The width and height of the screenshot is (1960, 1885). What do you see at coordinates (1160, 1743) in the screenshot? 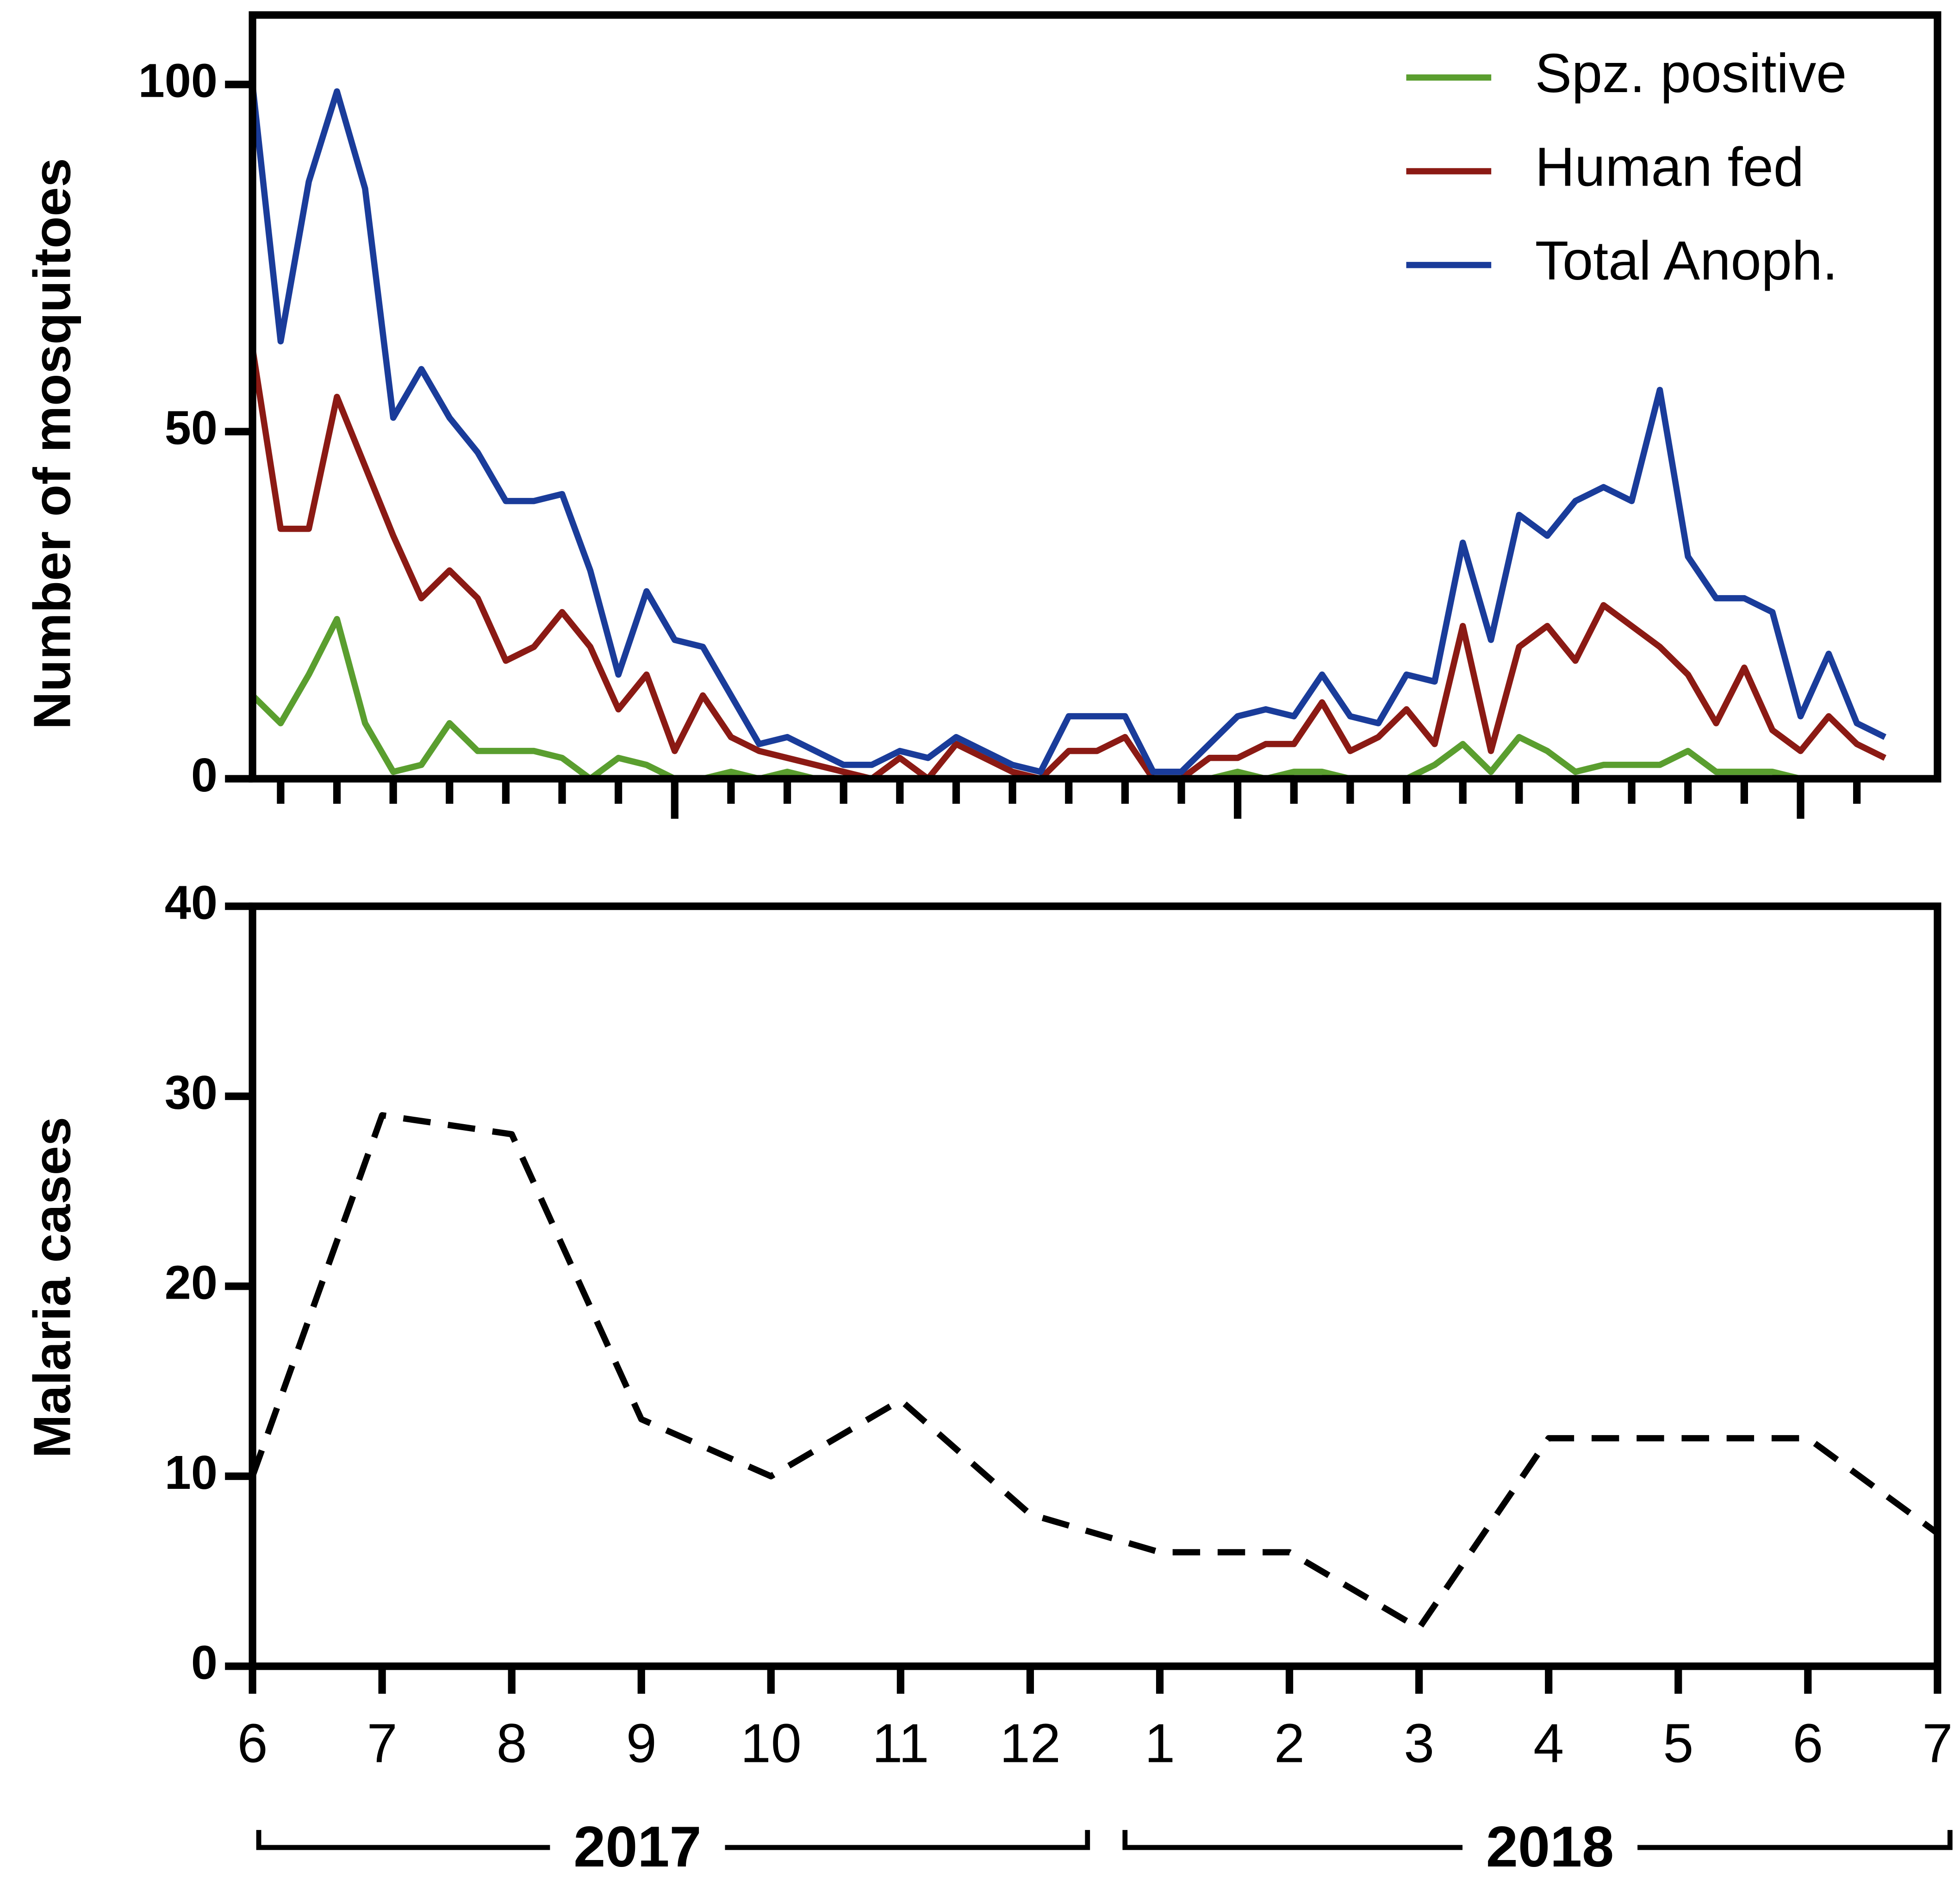
I see `x-tick-label: 1` at bounding box center [1160, 1743].